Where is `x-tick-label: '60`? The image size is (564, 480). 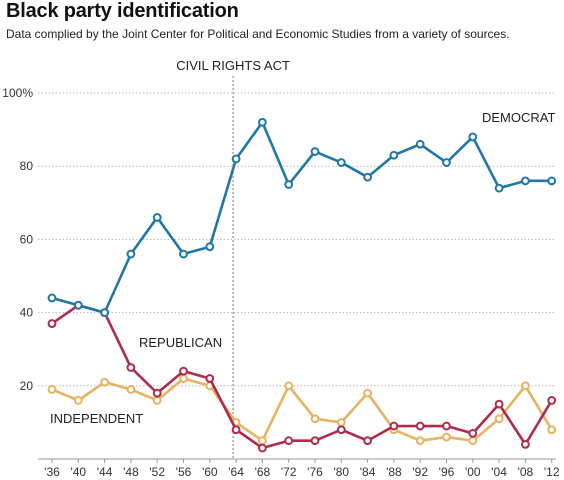 x-tick-label: '60 is located at coordinates (210, 472).